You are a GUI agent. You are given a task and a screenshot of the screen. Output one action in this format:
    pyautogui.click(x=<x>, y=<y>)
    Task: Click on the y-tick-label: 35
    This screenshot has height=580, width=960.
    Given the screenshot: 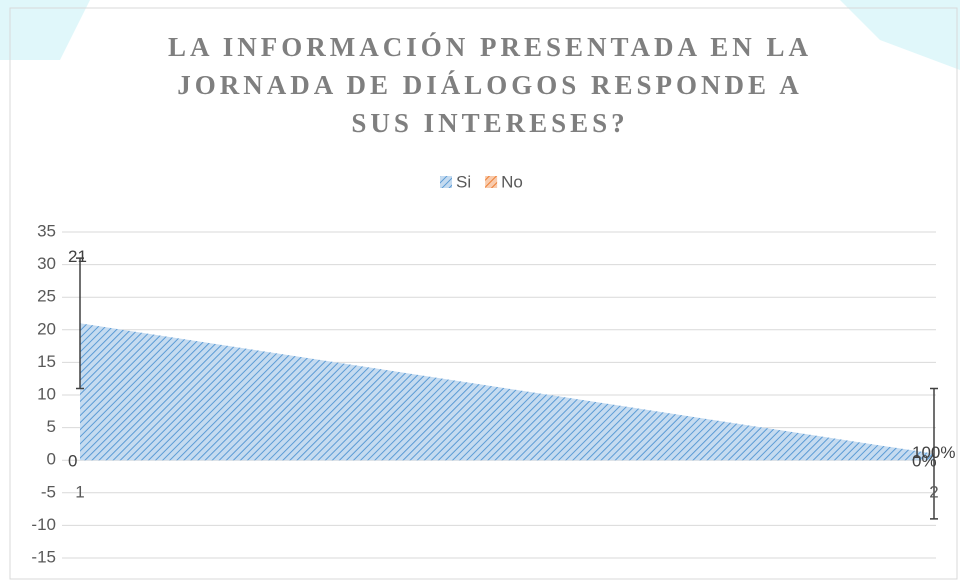 What is the action you would take?
    pyautogui.click(x=46, y=230)
    